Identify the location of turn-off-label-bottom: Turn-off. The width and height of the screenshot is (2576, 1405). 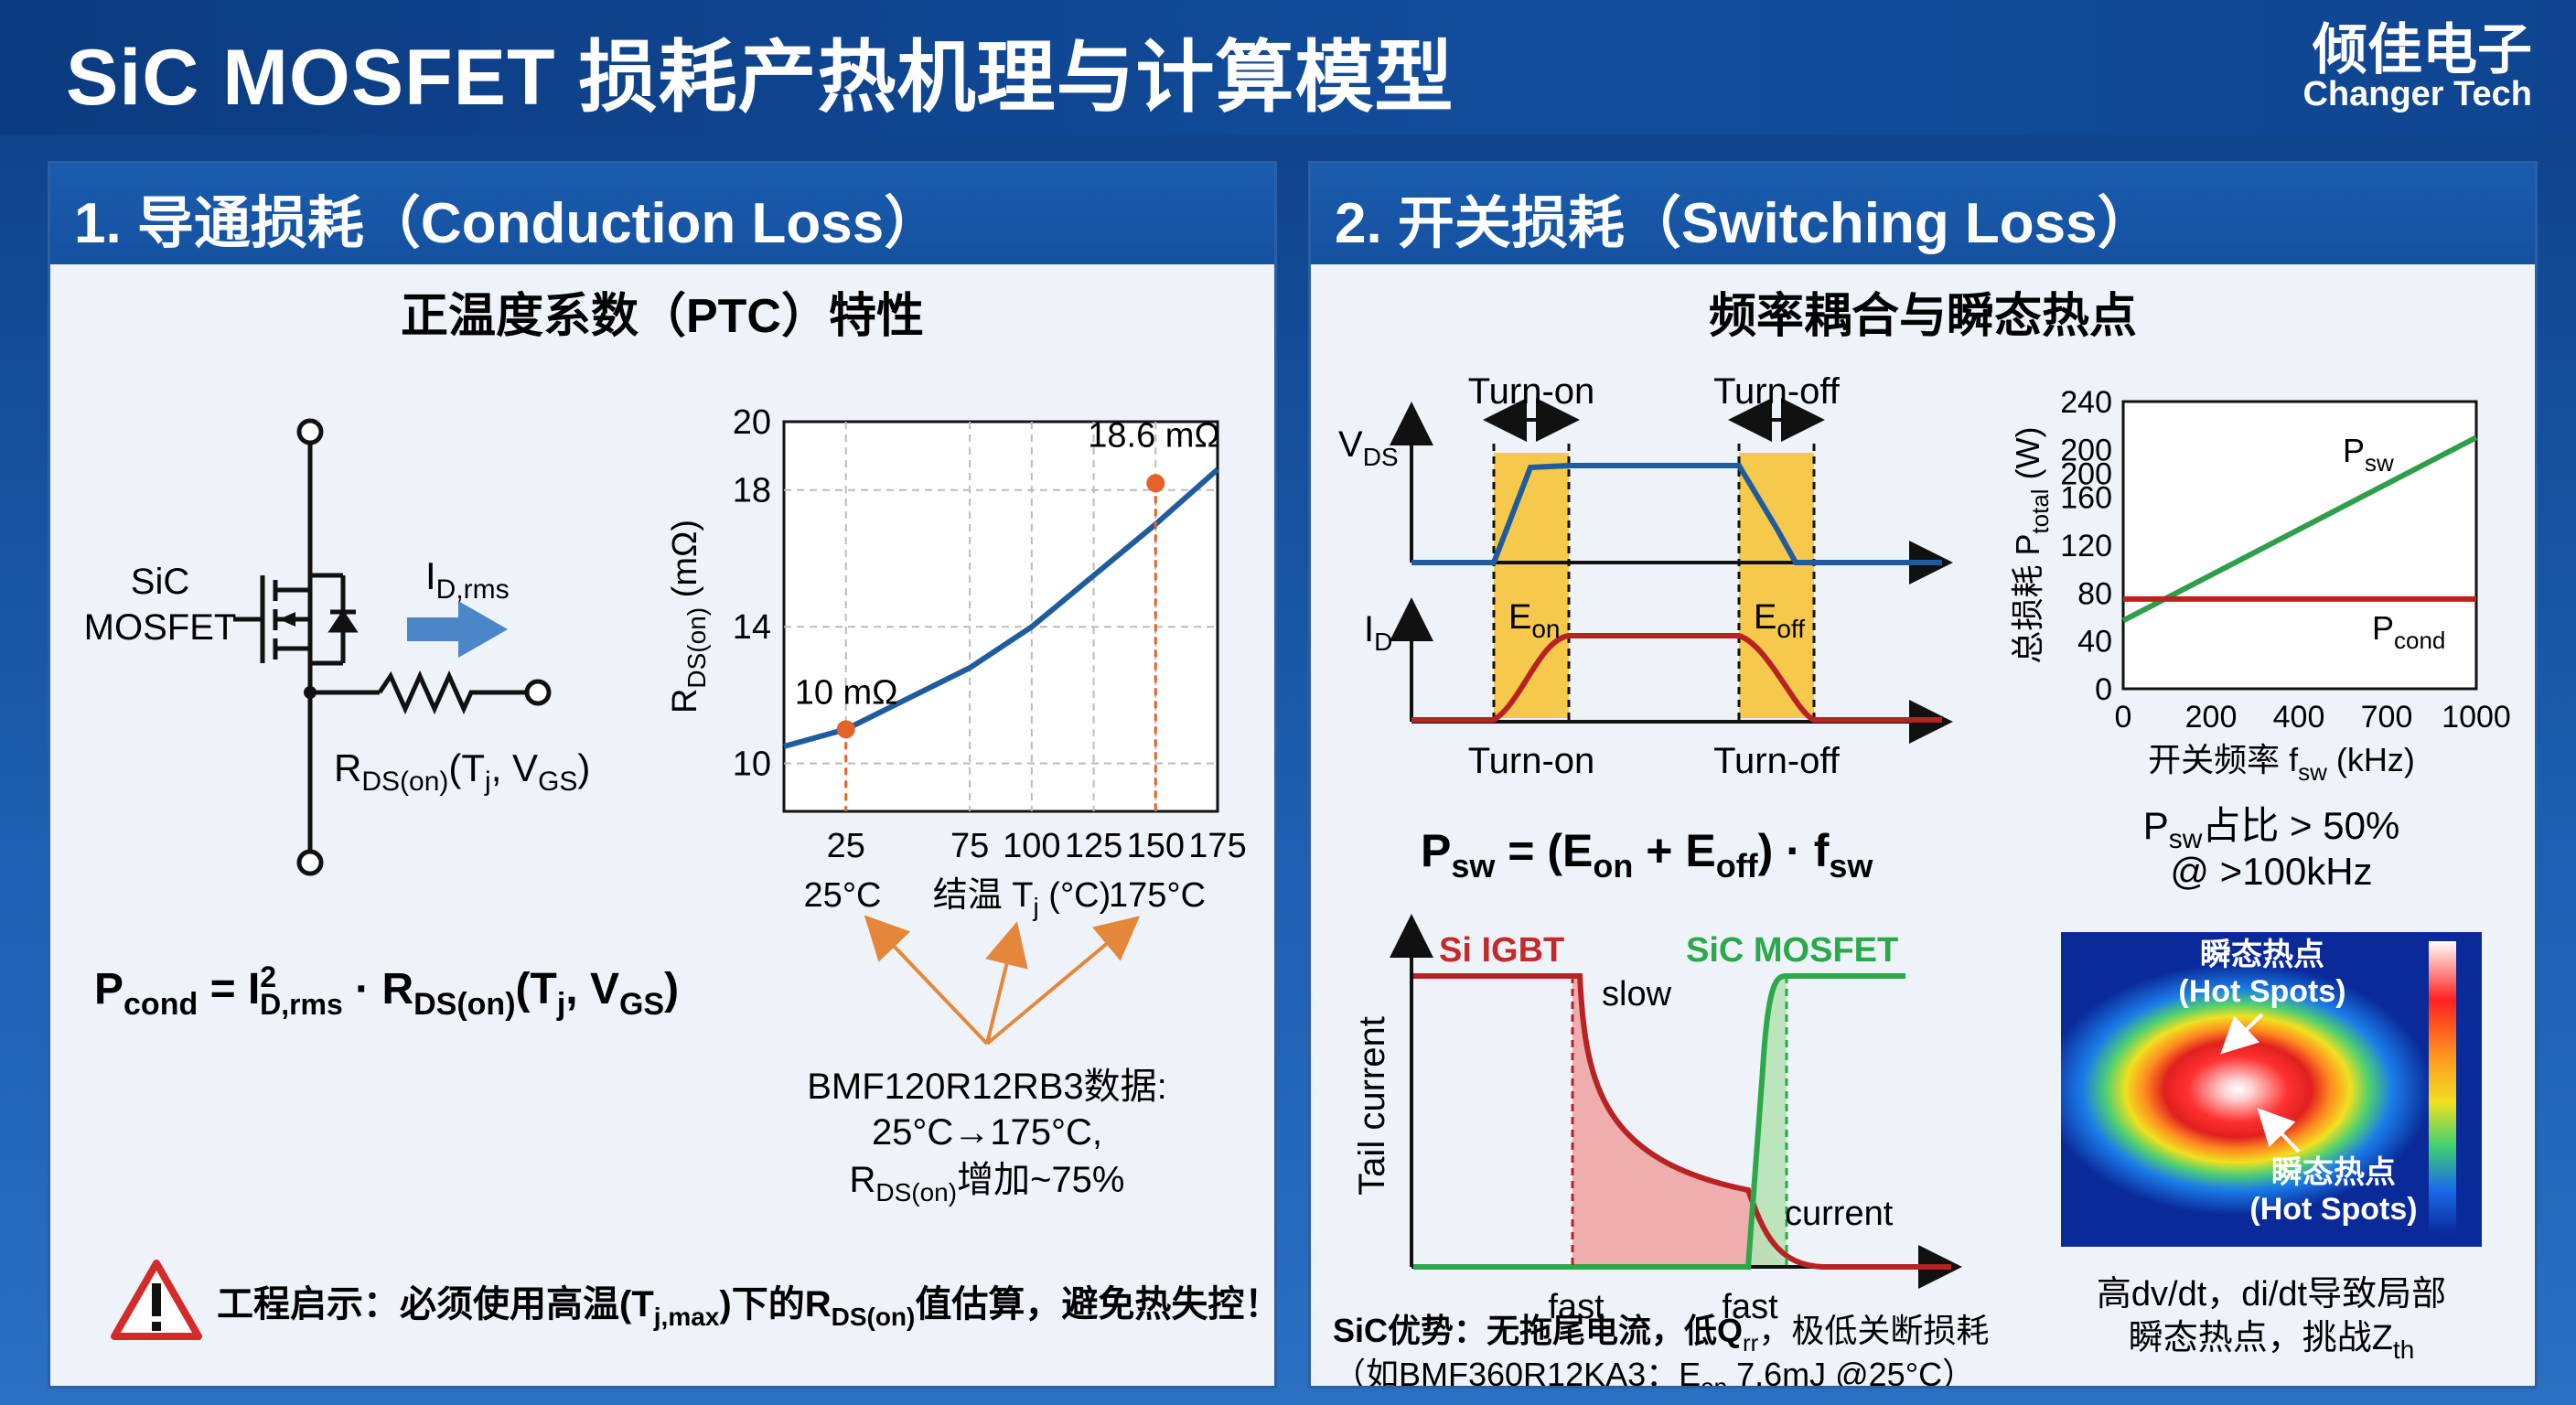
(1777, 761).